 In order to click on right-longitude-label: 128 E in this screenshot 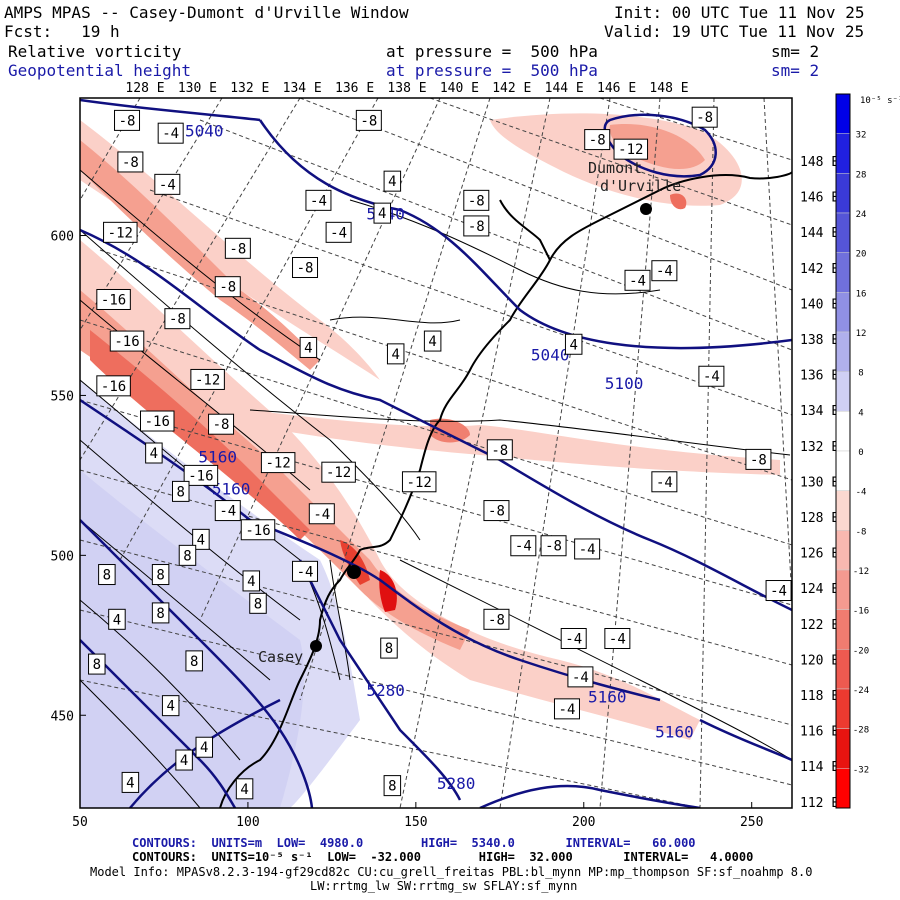, I will do `click(819, 518)`.